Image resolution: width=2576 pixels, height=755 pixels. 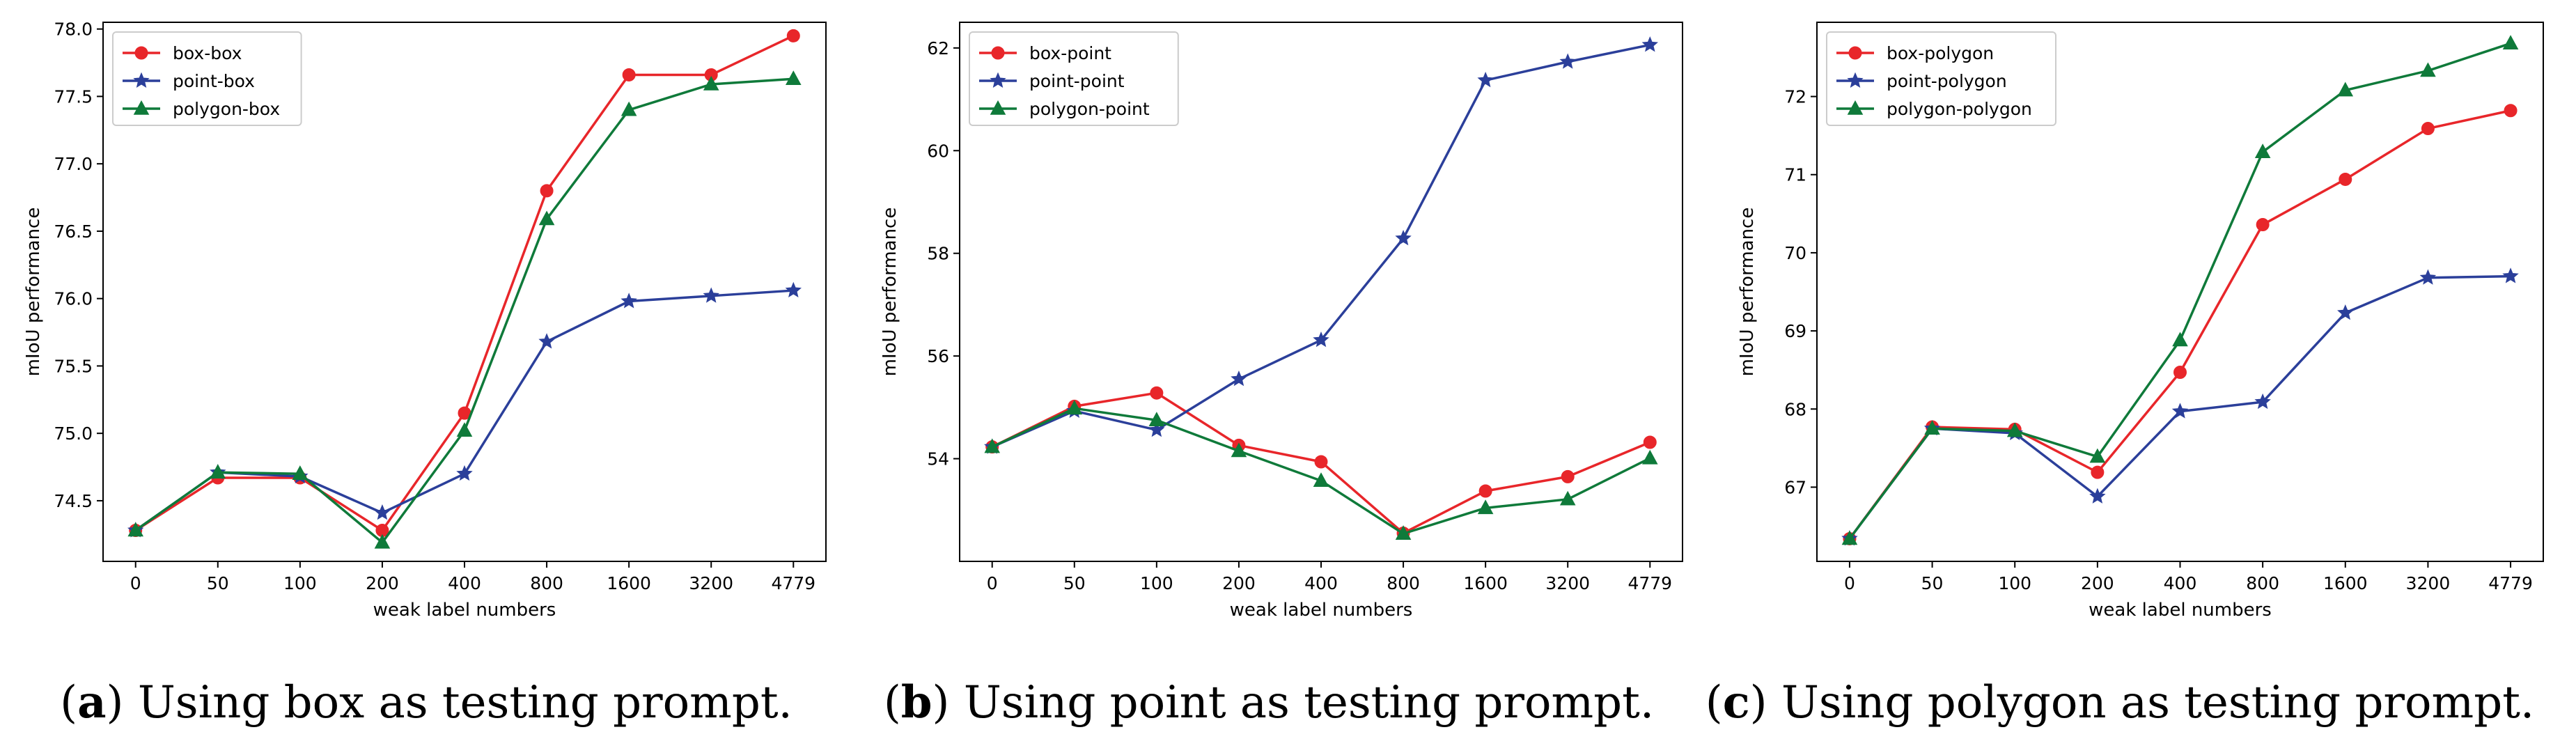 What do you see at coordinates (938, 356) in the screenshot?
I see `y-tick-label: 56` at bounding box center [938, 356].